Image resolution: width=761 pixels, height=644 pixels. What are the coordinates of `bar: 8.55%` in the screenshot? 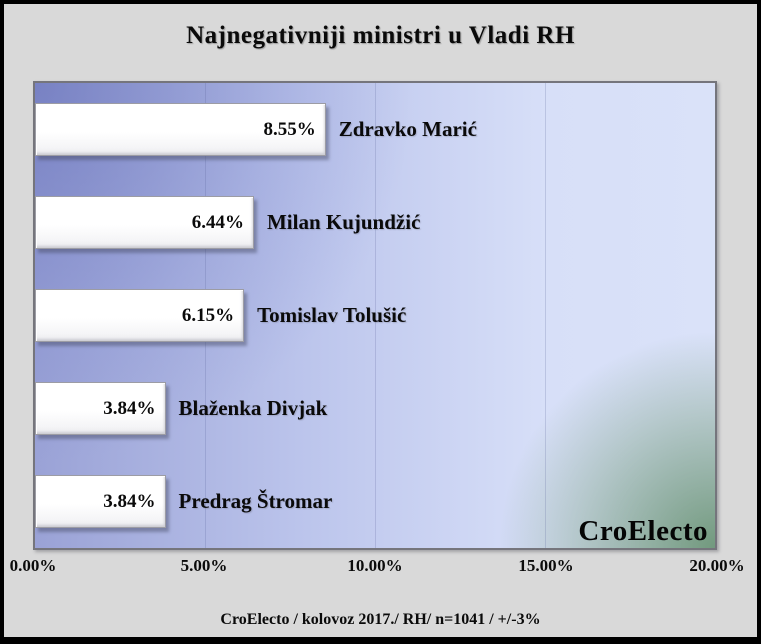 It's located at (180, 129).